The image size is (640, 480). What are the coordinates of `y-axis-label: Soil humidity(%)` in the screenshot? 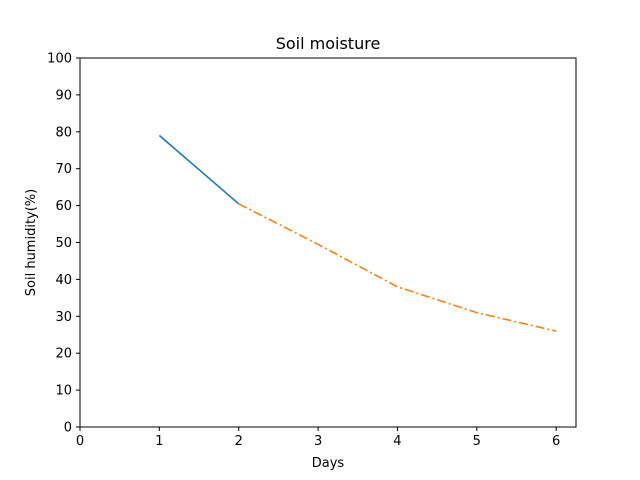 It's located at (31, 242).